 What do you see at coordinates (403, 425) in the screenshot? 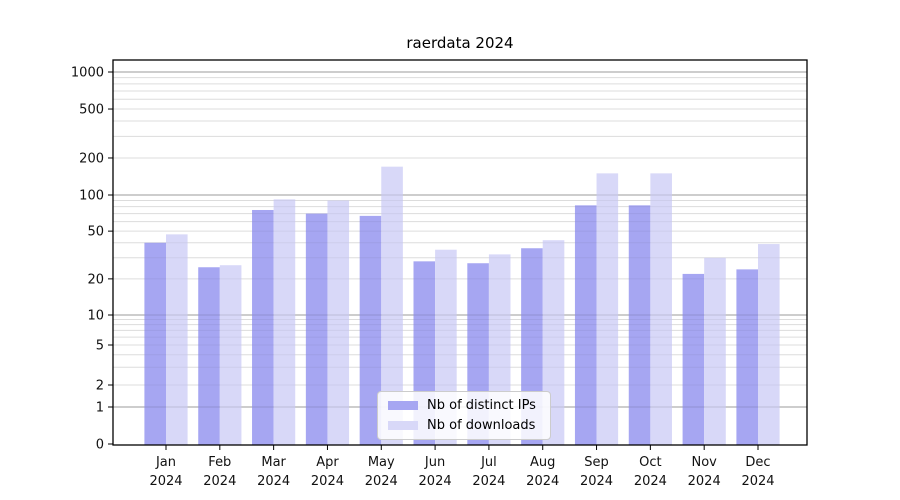
I see `legend-swatch-downloads-icon` at bounding box center [403, 425].